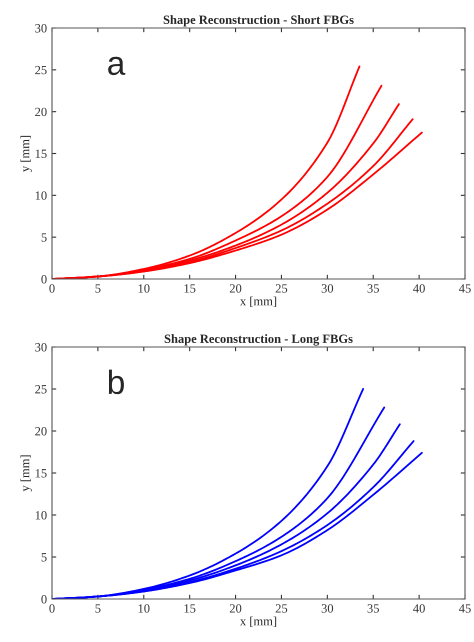 The image size is (474, 642). I want to click on annotation: b, so click(116, 382).